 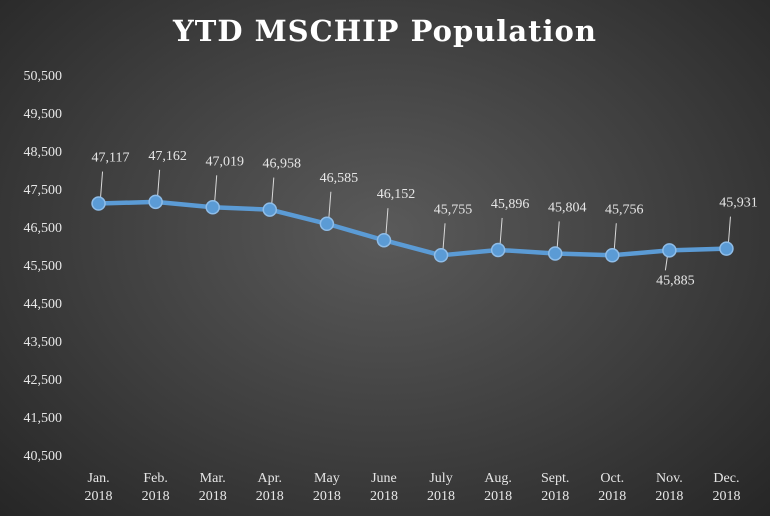 I want to click on x-tick-label: Mar., so click(x=213, y=478).